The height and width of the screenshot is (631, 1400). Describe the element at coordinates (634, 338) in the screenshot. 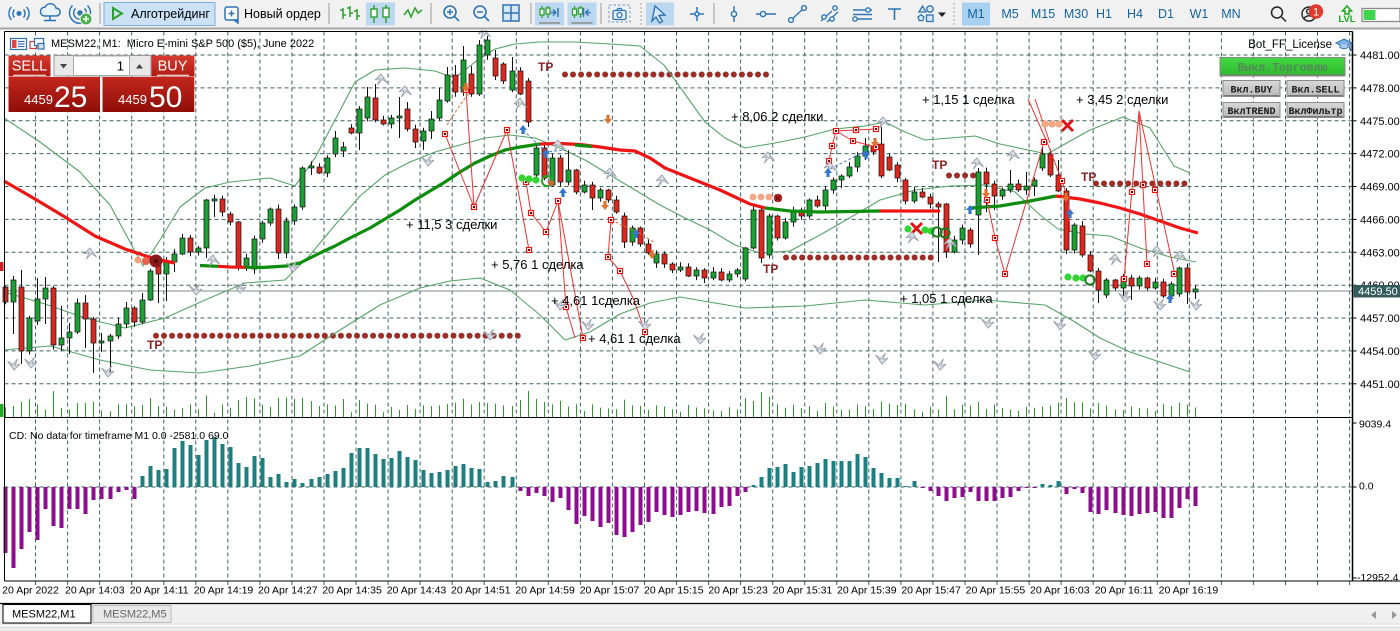

I see `svg-text: + 4,61 1 сделка` at that location.